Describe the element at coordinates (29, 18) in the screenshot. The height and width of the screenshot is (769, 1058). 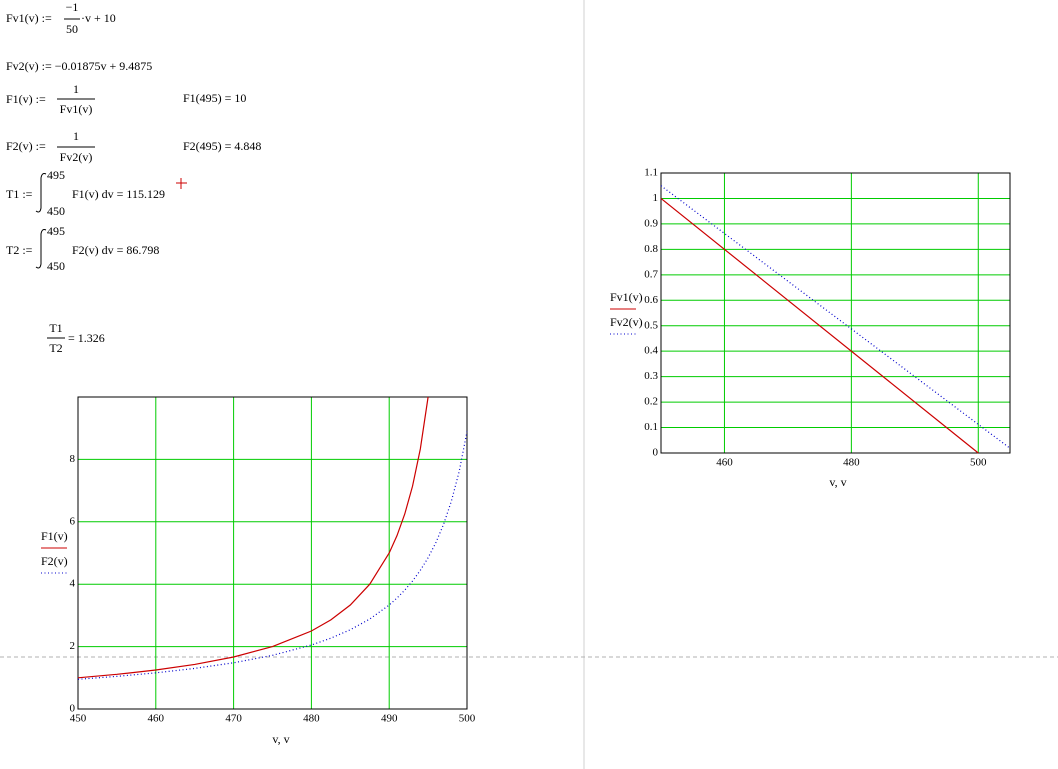
I see `expr-lhs: Fv1(v) :=` at that location.